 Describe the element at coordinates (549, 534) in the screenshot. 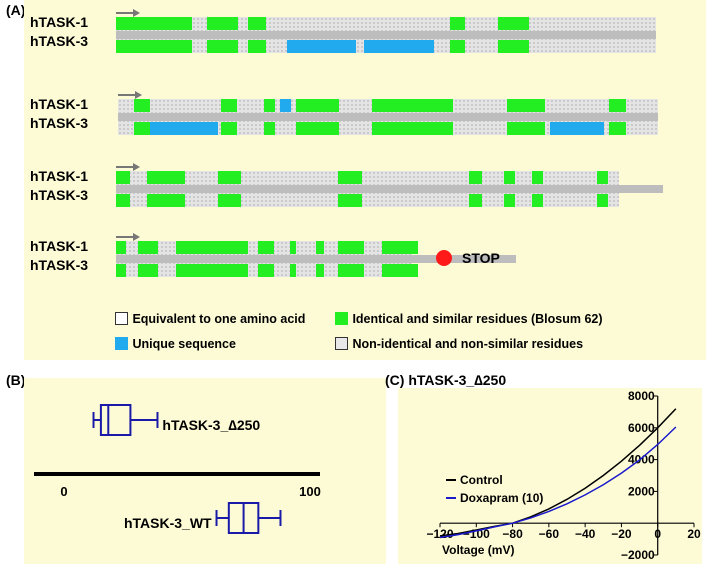

I see `x-tick-label: −60` at that location.